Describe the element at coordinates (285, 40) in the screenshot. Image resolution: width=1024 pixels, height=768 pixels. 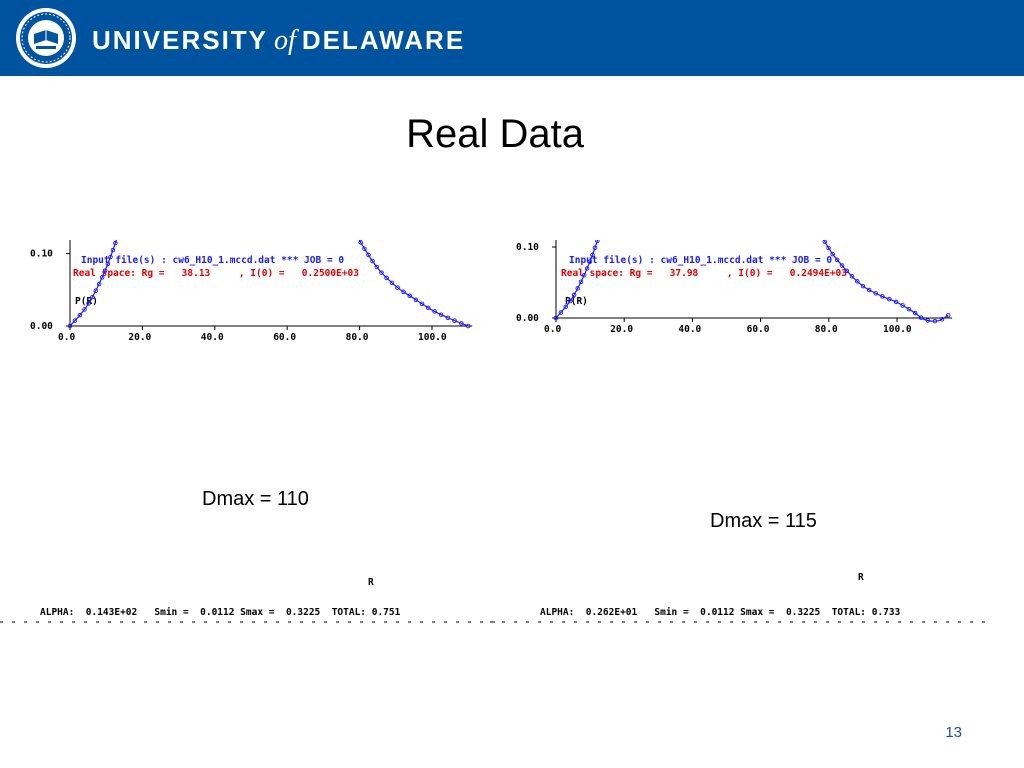
I see `wordmark-of: of` at that location.